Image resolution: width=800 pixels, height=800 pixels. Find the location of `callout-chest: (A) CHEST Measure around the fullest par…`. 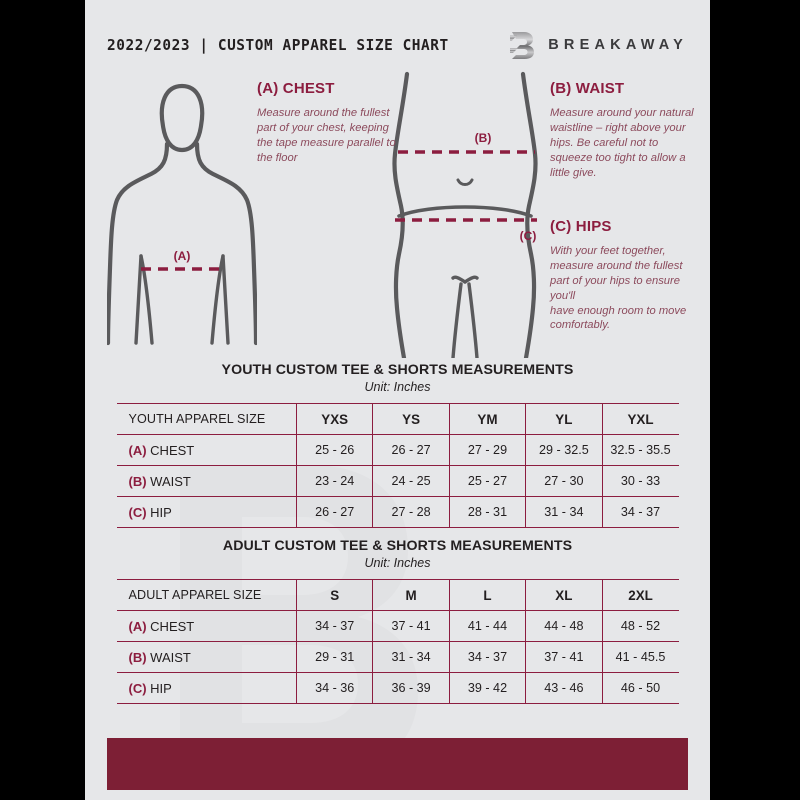

callout-chest: (A) CHEST Measure around the fullest par… is located at coordinates (332, 123).